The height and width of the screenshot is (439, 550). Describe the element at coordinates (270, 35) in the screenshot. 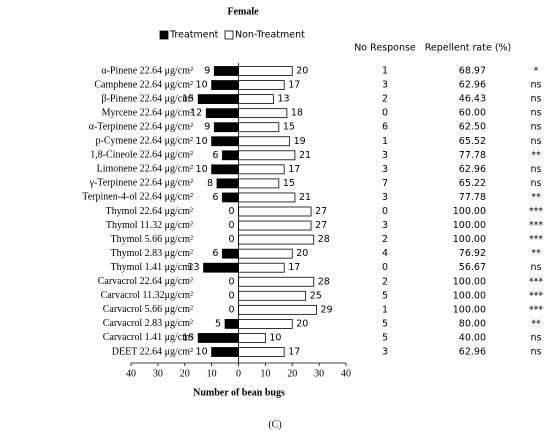

I see `legend-label: Non-Treatment` at that location.